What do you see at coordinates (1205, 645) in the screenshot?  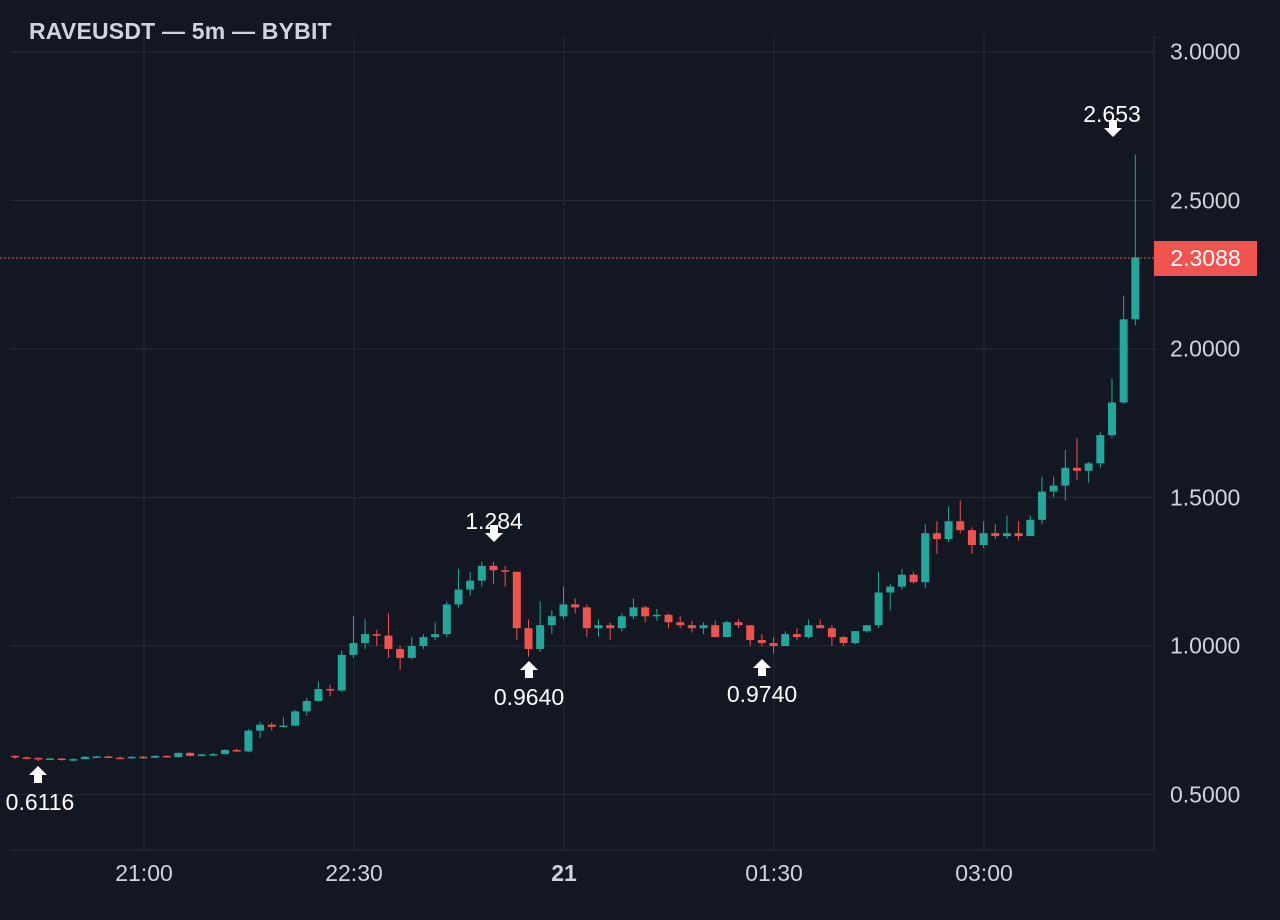 I see `y-tick-label: 1.0000` at bounding box center [1205, 645].